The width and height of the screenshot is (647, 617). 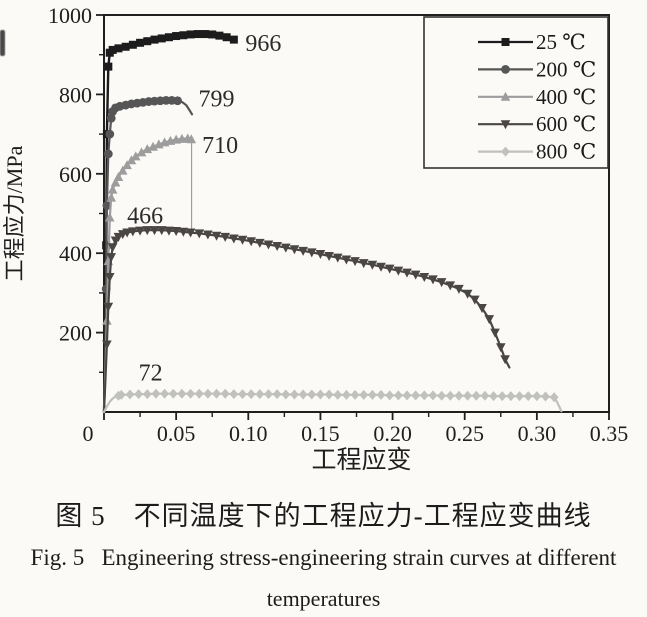 I want to click on x-tick-label: 0.05, so click(x=176, y=433).